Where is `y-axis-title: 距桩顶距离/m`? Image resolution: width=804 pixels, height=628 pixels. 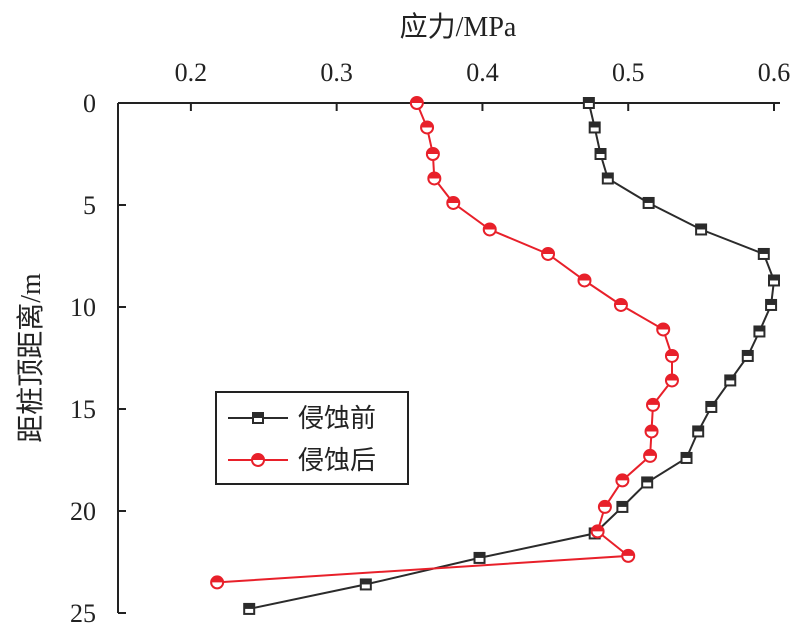
y-axis-title: 距桩顶距离/m is located at coordinates (31, 358).